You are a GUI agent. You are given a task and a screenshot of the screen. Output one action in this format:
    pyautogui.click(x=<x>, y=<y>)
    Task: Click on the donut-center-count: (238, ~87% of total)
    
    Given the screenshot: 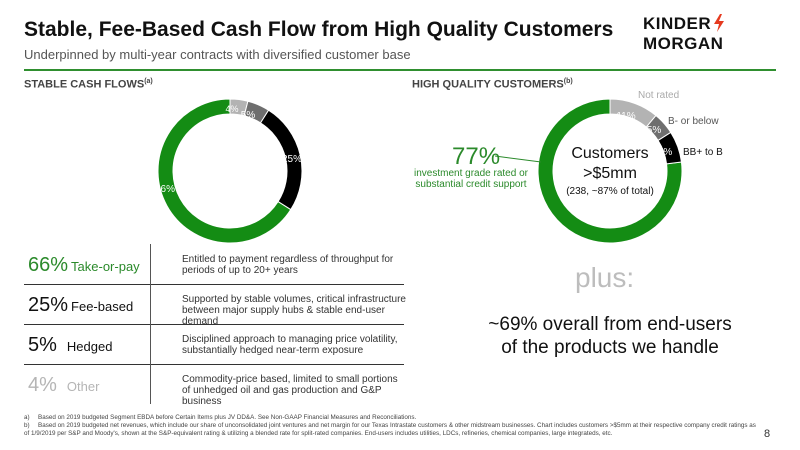 What is the action you would take?
    pyautogui.click(x=610, y=191)
    